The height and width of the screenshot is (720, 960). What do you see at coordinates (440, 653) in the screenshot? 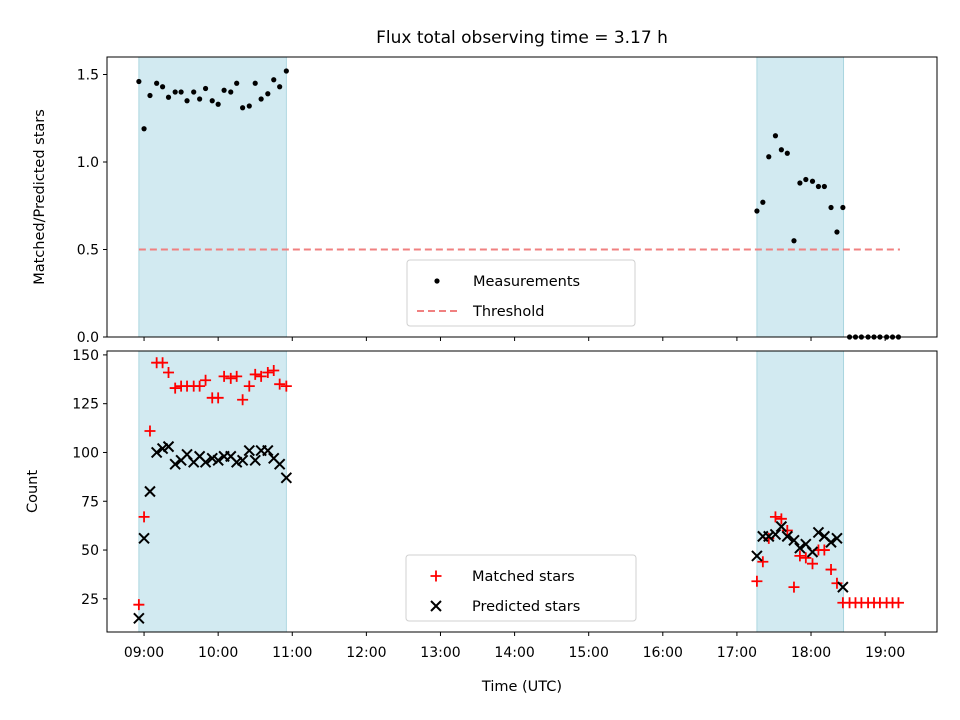
I see `x-tick-label: 13:00` at bounding box center [440, 653].